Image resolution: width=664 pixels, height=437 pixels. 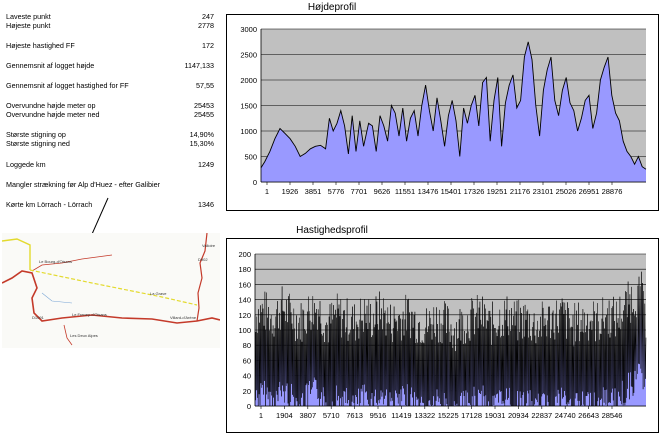 I want to click on stat-row: Laveste punkt 247, so click(x=110, y=16).